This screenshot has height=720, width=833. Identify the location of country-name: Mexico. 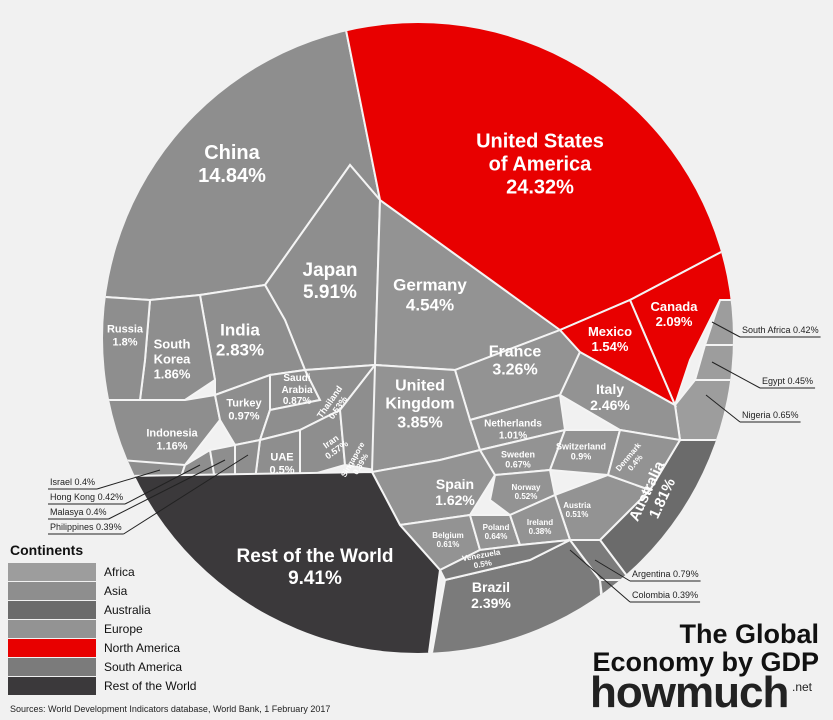
(610, 332).